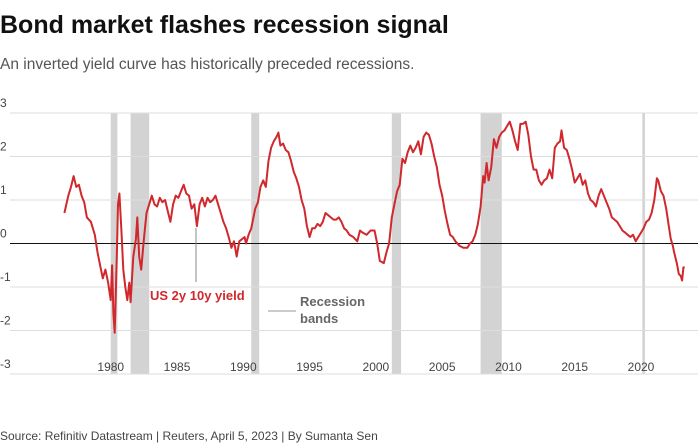 Image resolution: width=700 pixels, height=445 pixels. Describe the element at coordinates (3, 234) in the screenshot. I see `y-tick-label: 0` at that location.